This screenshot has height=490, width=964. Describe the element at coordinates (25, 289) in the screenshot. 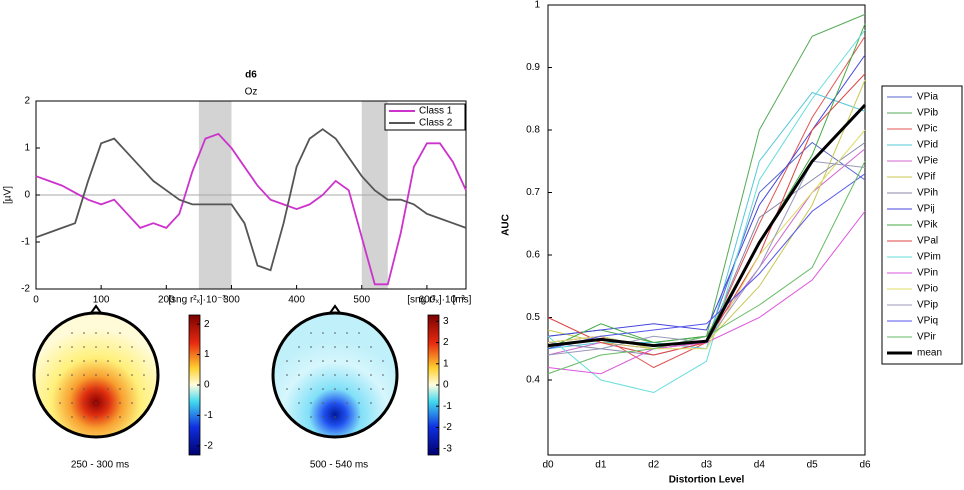

I see `y-tick-label: -2` at that location.